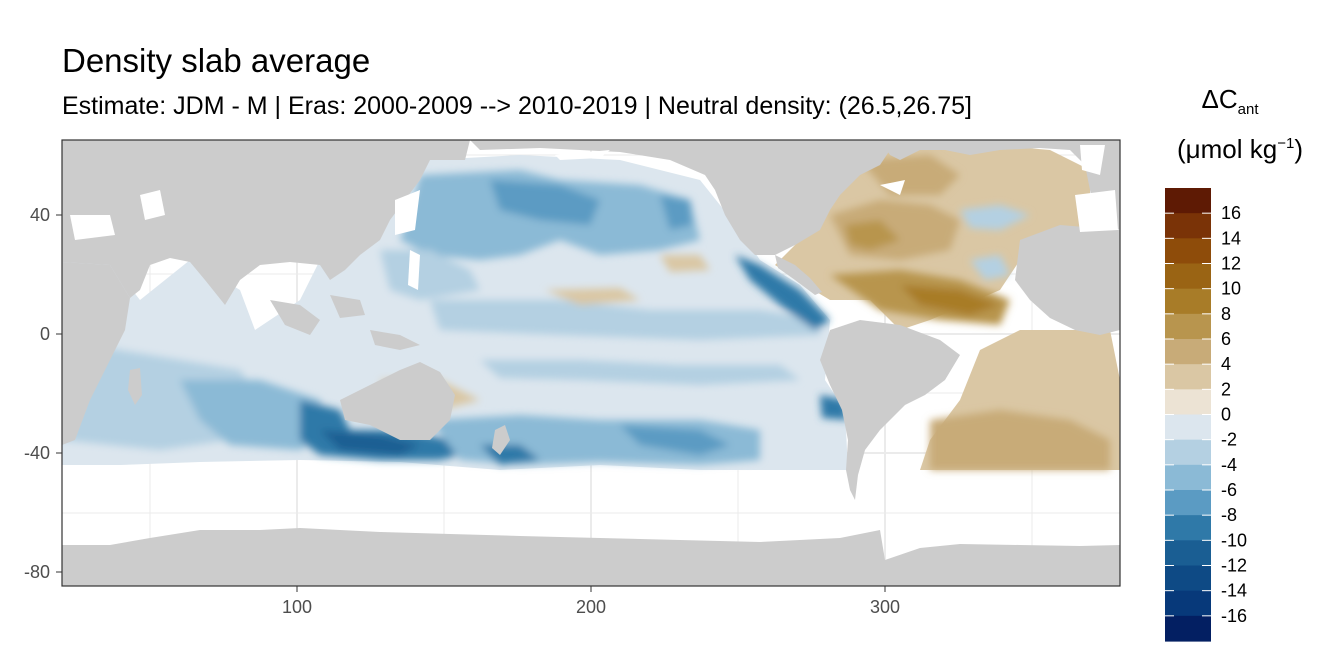  Describe the element at coordinates (1234, 540) in the screenshot. I see `legend-label: -10` at that location.